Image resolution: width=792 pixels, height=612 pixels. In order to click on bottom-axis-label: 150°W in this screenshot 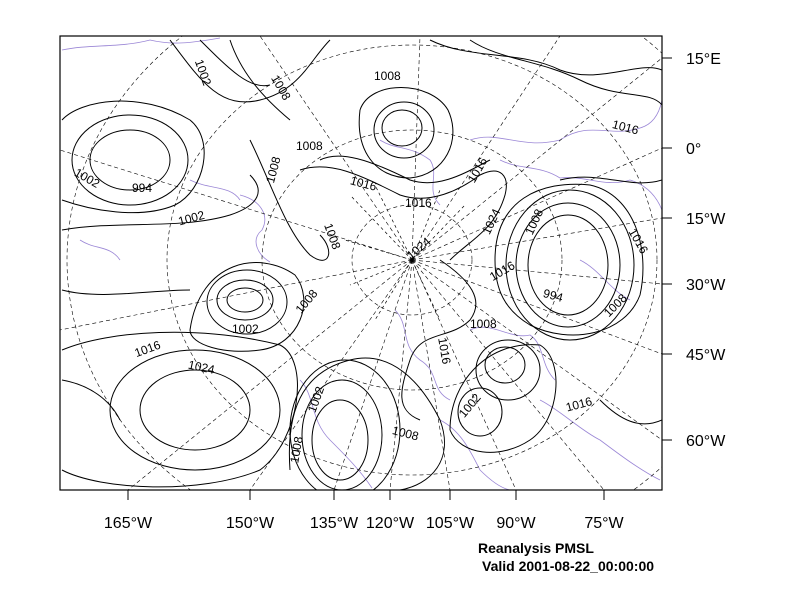, I will do `click(250, 523)`.